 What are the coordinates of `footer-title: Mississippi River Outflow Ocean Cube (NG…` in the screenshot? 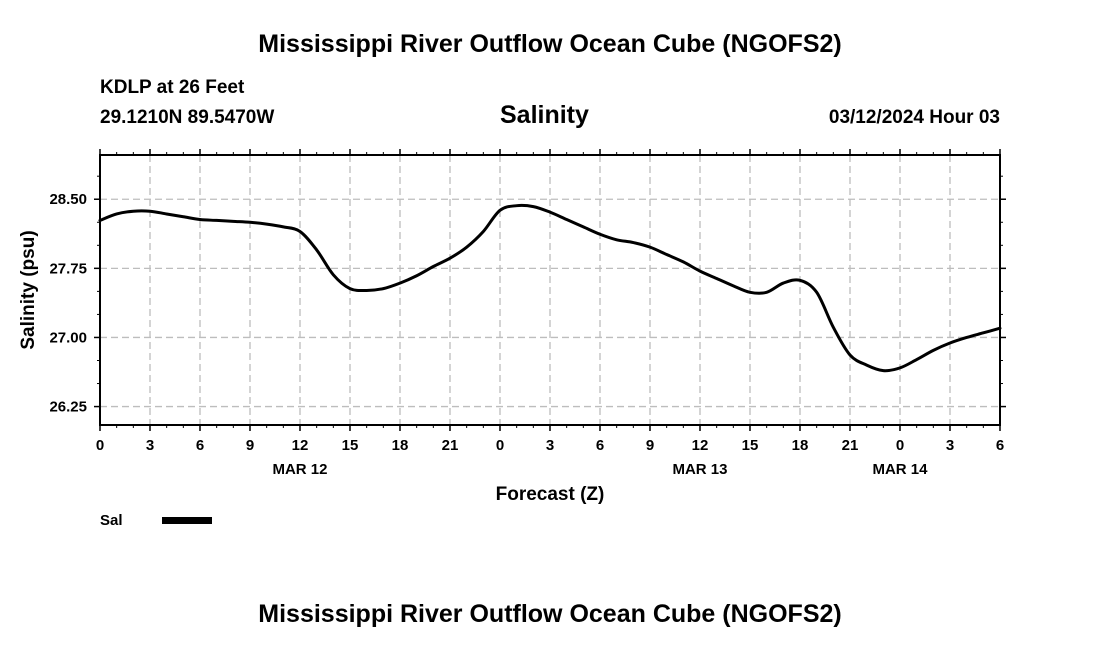 It's located at (550, 614).